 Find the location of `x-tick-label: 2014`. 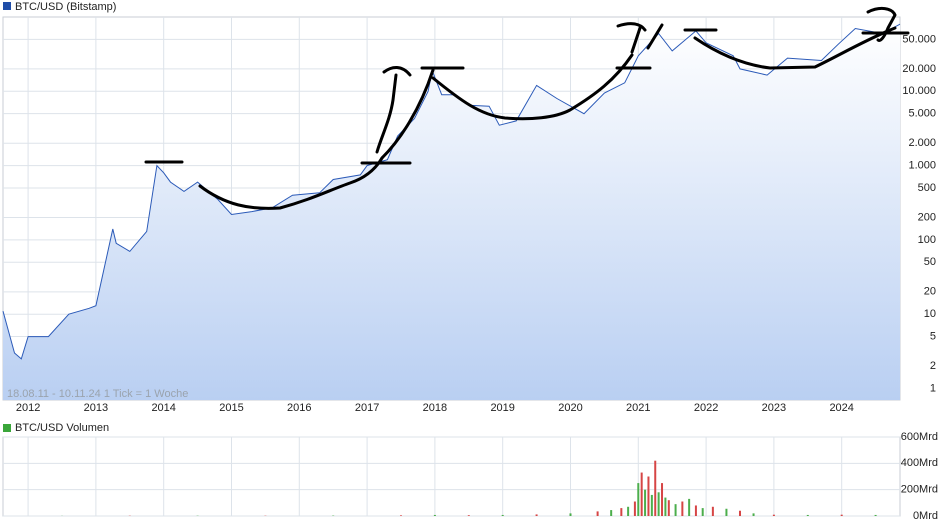

x-tick-label: 2014 is located at coordinates (163, 408).